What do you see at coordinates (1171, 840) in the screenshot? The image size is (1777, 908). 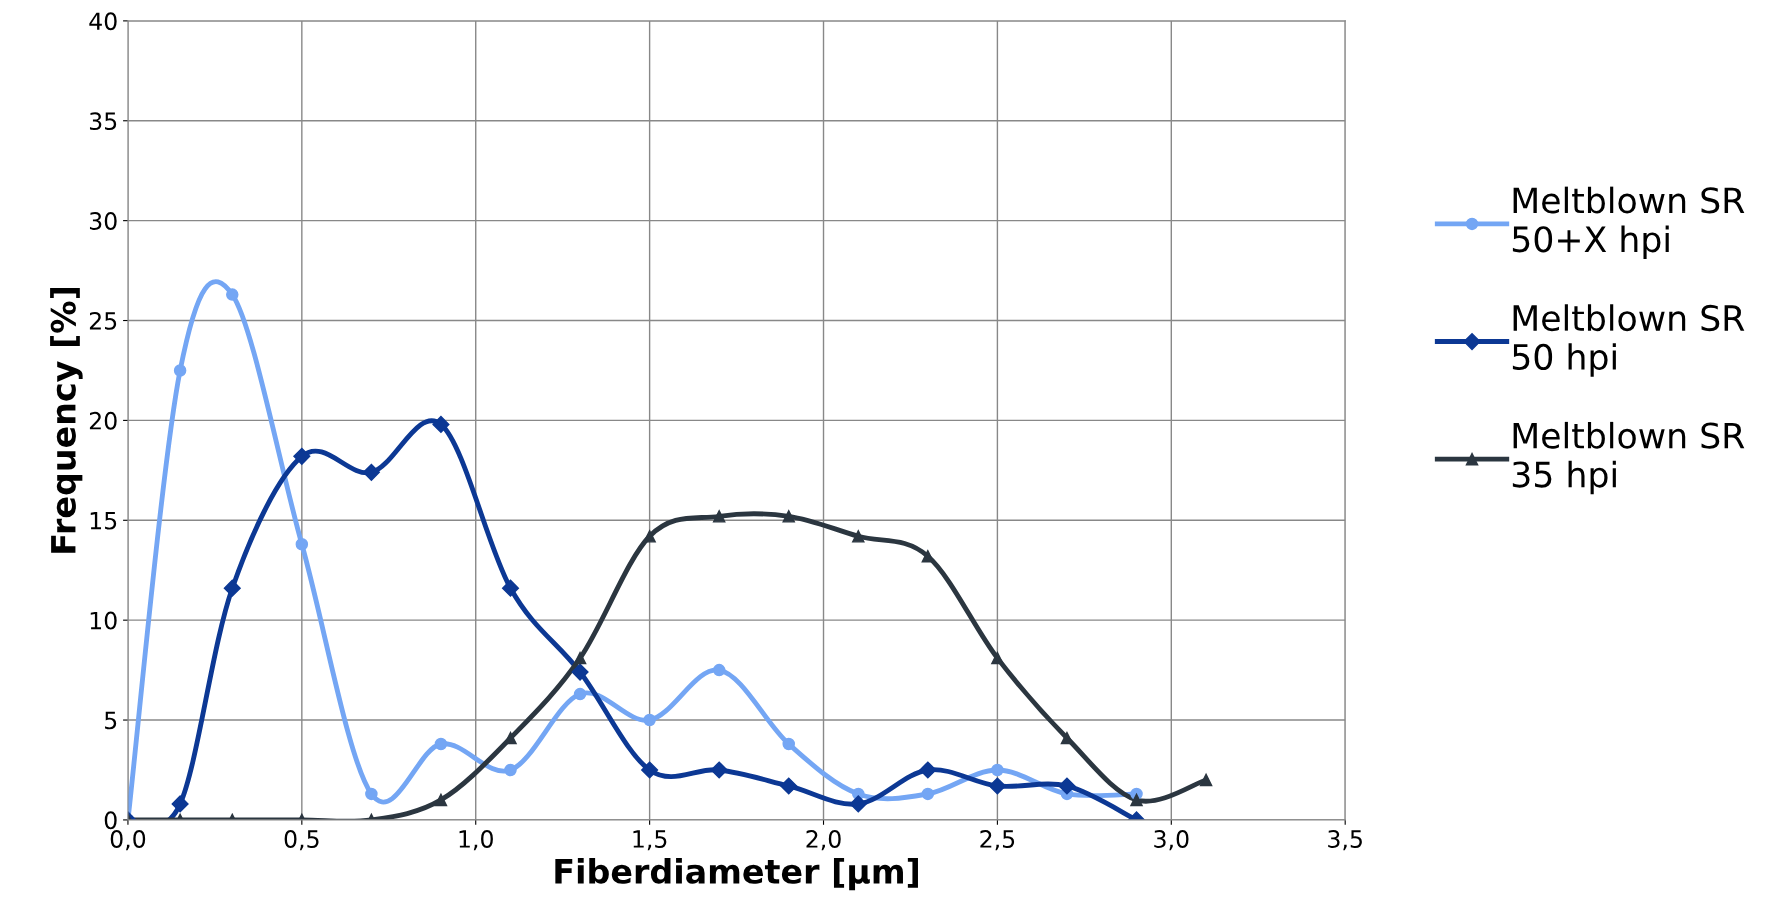 I see `x-tick-label: 3,0` at bounding box center [1171, 840].